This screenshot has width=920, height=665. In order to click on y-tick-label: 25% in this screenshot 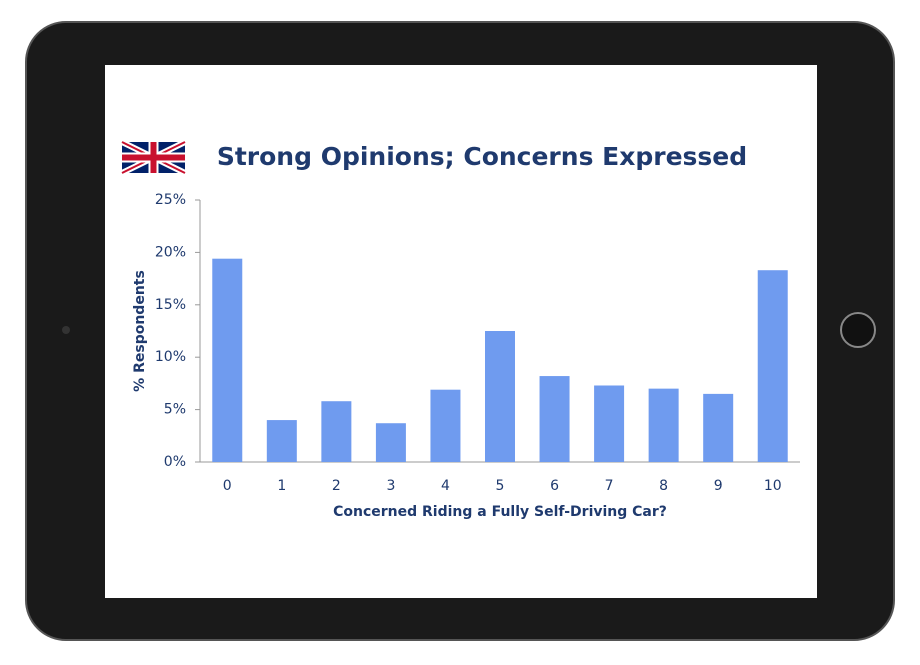, I will do `click(170, 200)`.